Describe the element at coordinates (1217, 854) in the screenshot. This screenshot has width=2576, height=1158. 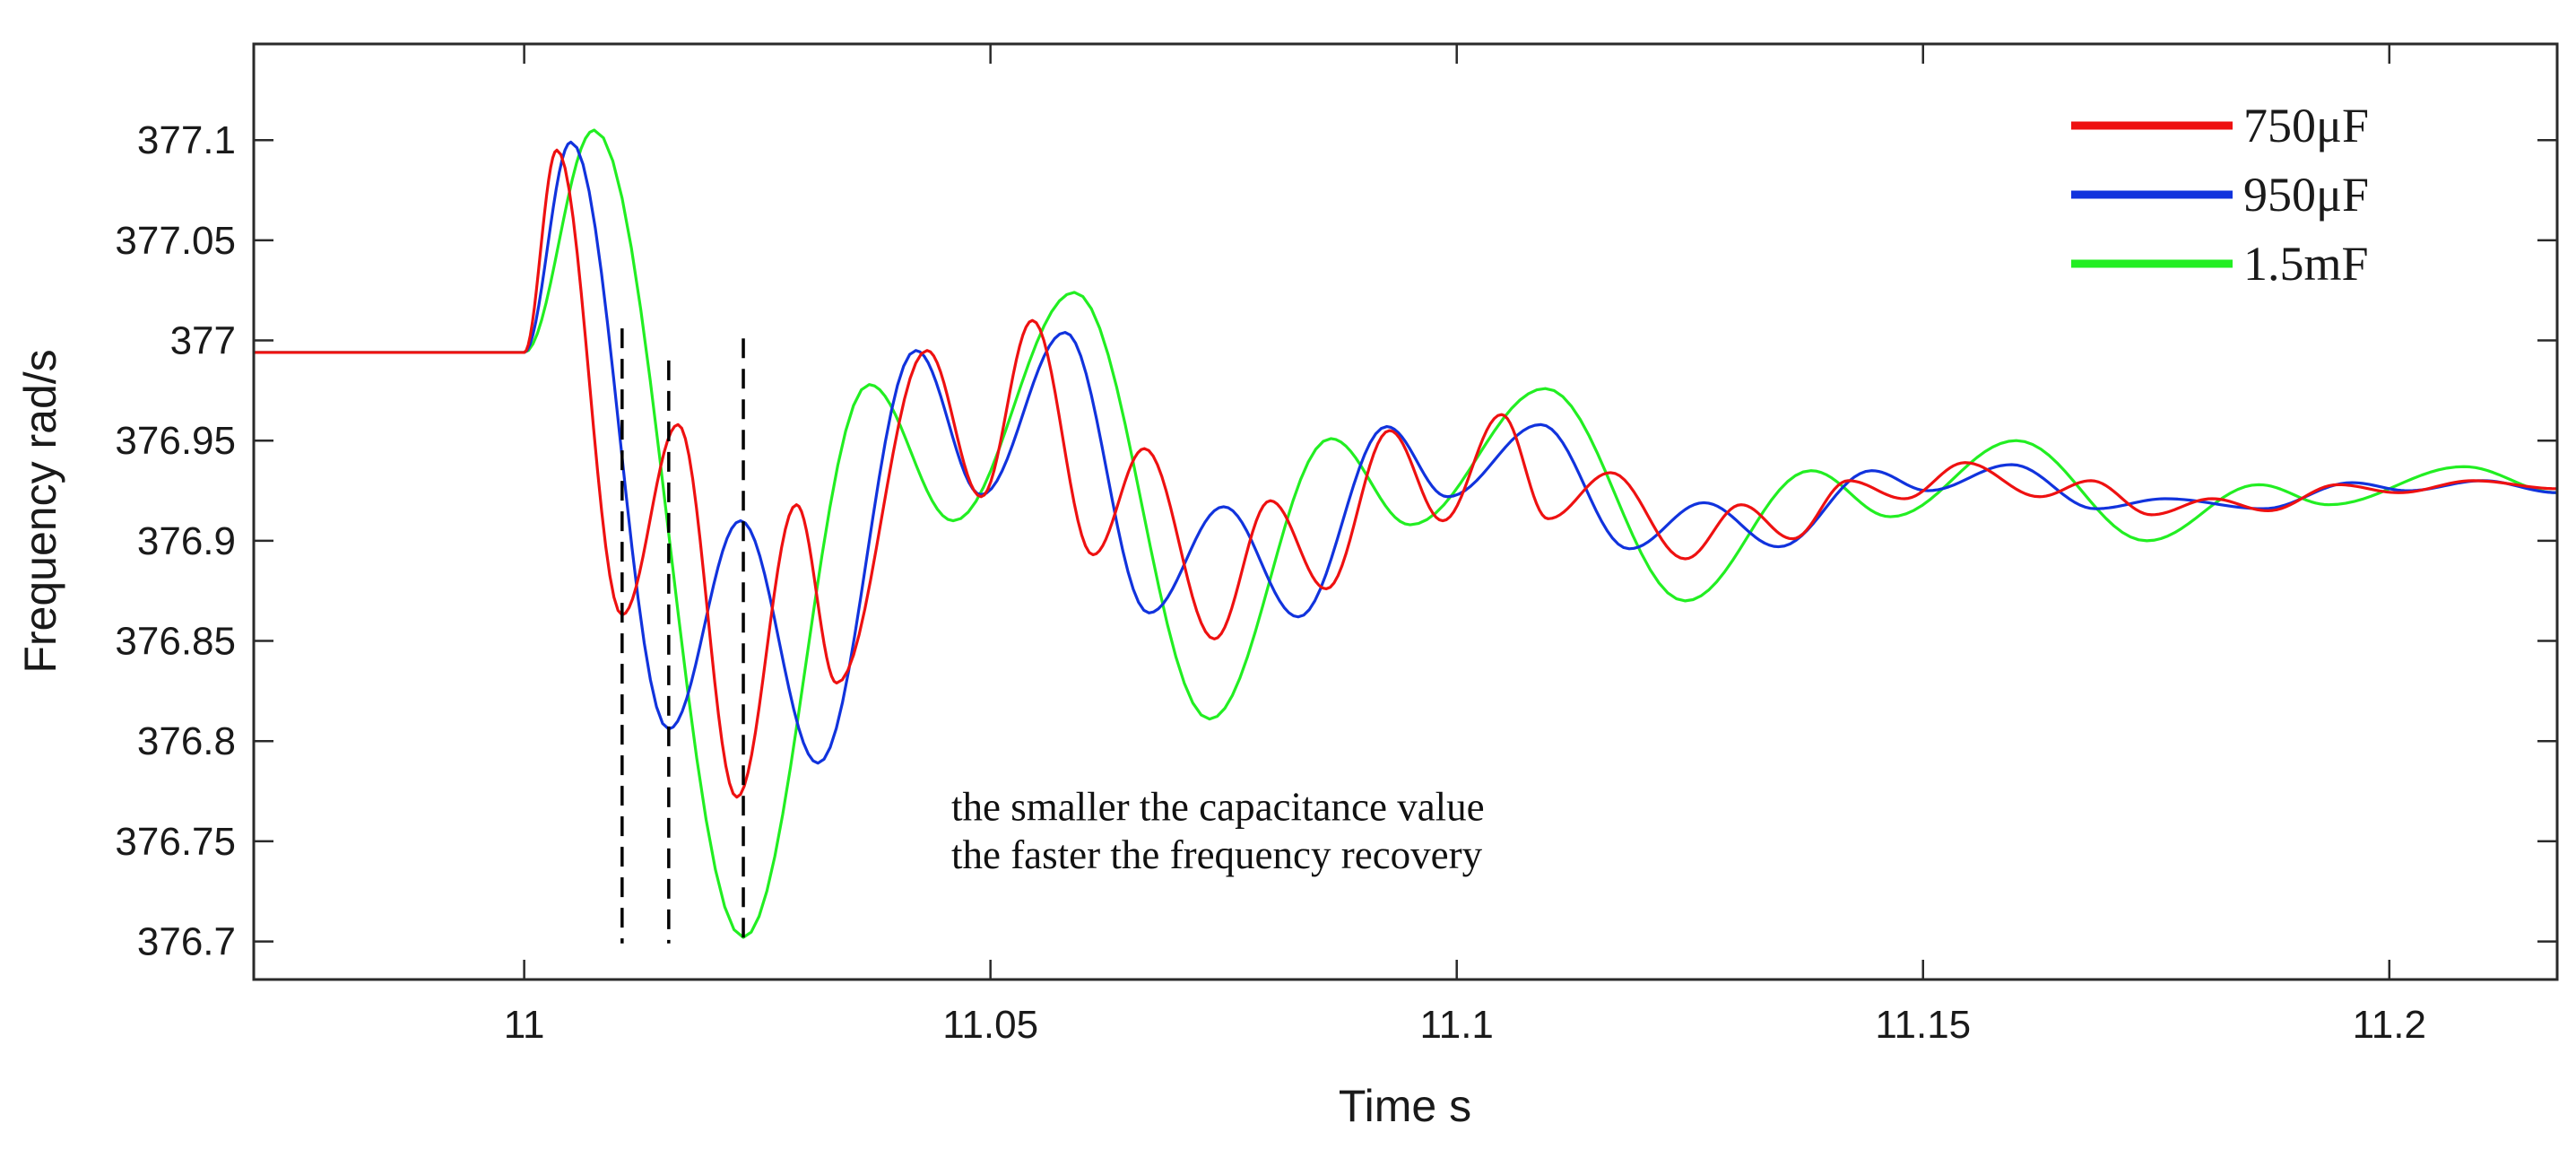
I see `annotation-line-2: the faster the frequency recovery` at that location.